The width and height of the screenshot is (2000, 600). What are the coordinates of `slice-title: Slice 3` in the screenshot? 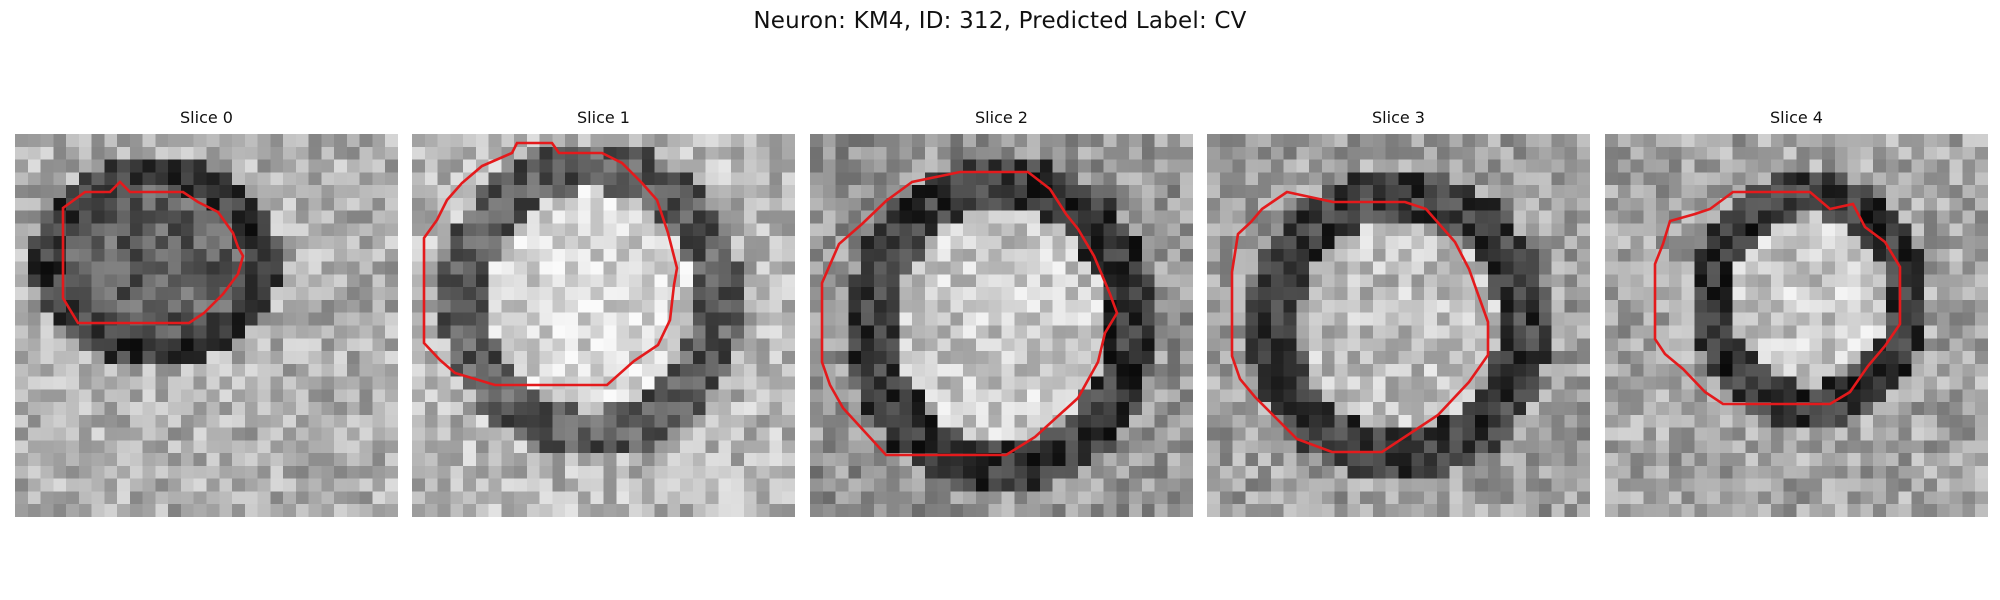 It's located at (1398, 117).